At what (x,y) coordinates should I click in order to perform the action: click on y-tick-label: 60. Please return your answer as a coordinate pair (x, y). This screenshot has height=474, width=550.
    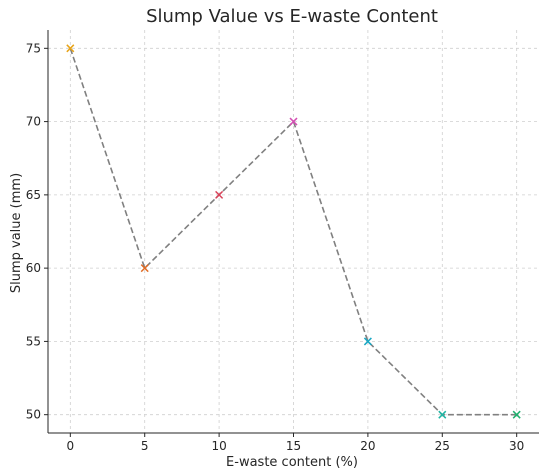
    Looking at the image, I should click on (33, 268).